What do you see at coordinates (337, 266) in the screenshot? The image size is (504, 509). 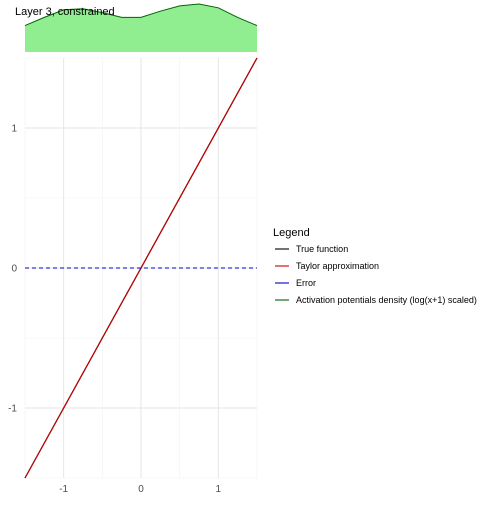 I see `legend-label-1: Taylor approximation` at bounding box center [337, 266].